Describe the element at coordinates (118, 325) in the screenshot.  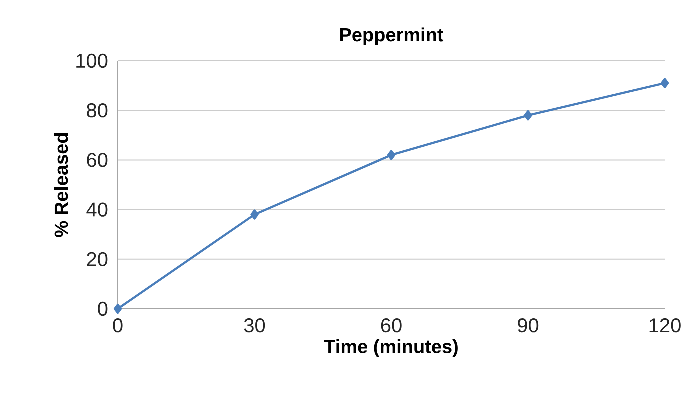
I see `x-tick-label: 0` at that location.